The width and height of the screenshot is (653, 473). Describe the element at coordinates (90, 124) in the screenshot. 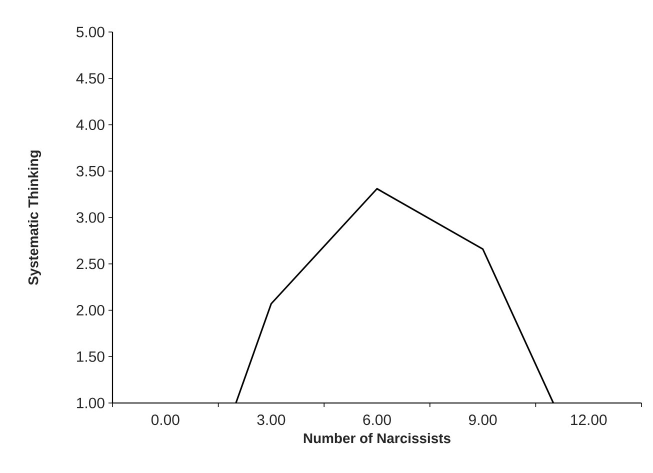

I see `y-tick-label: 4.00` at that location.